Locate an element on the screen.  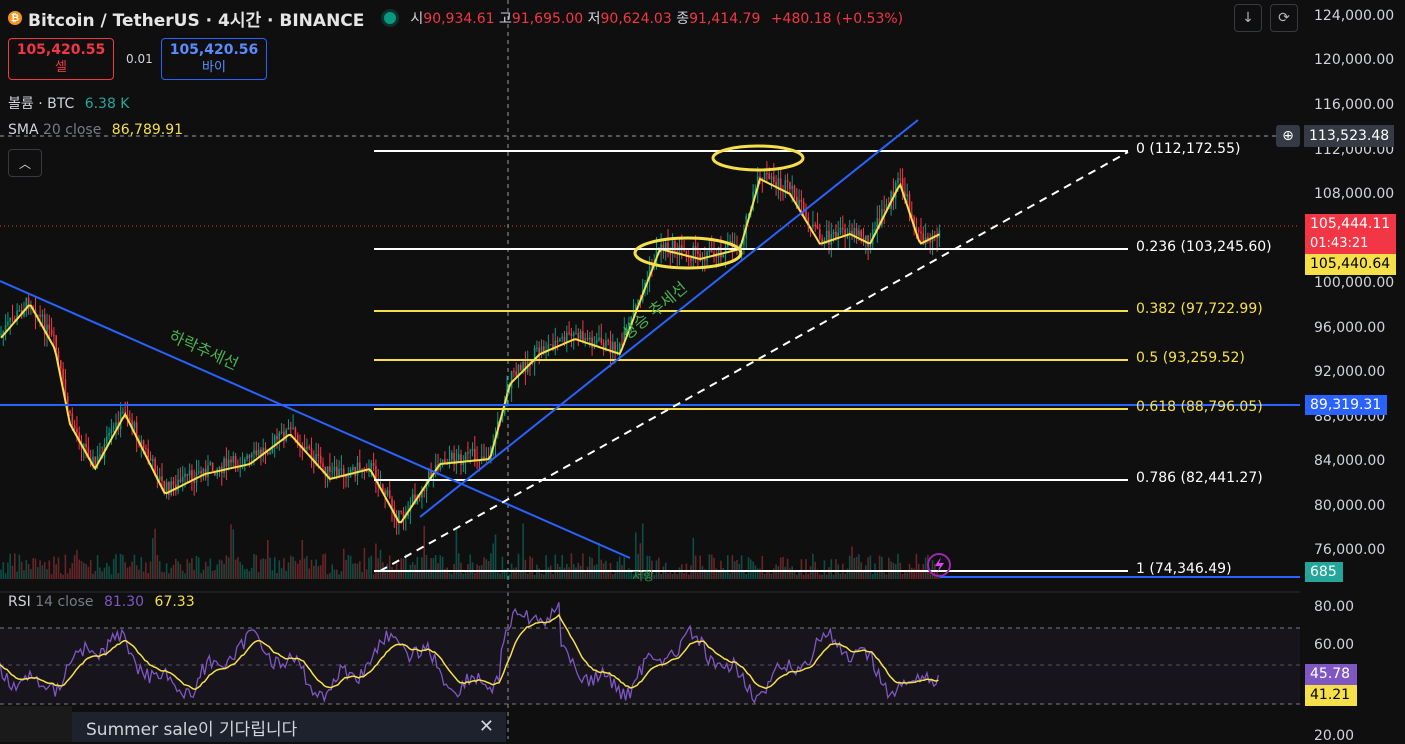
chevron-up-icon: ︿ is located at coordinates (25, 163).